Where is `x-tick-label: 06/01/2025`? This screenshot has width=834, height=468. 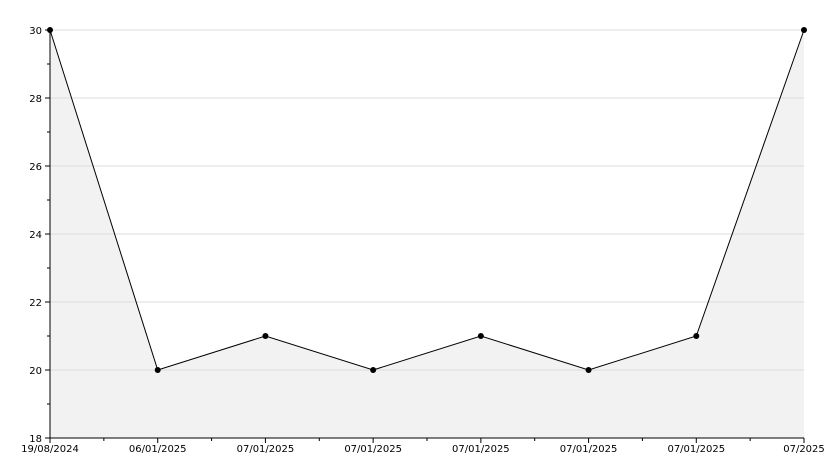
x-tick-label: 06/01/2025 is located at coordinates (158, 449).